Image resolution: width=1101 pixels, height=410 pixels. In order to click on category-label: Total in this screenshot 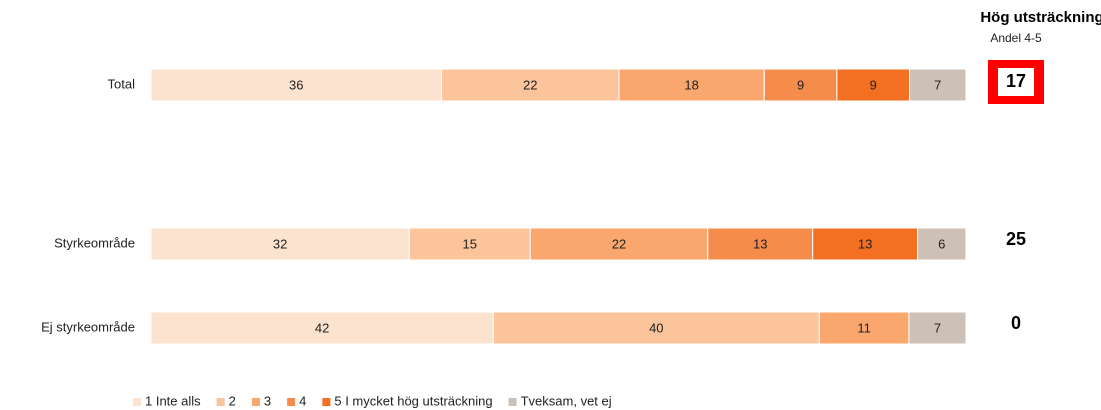, I will do `click(122, 83)`.